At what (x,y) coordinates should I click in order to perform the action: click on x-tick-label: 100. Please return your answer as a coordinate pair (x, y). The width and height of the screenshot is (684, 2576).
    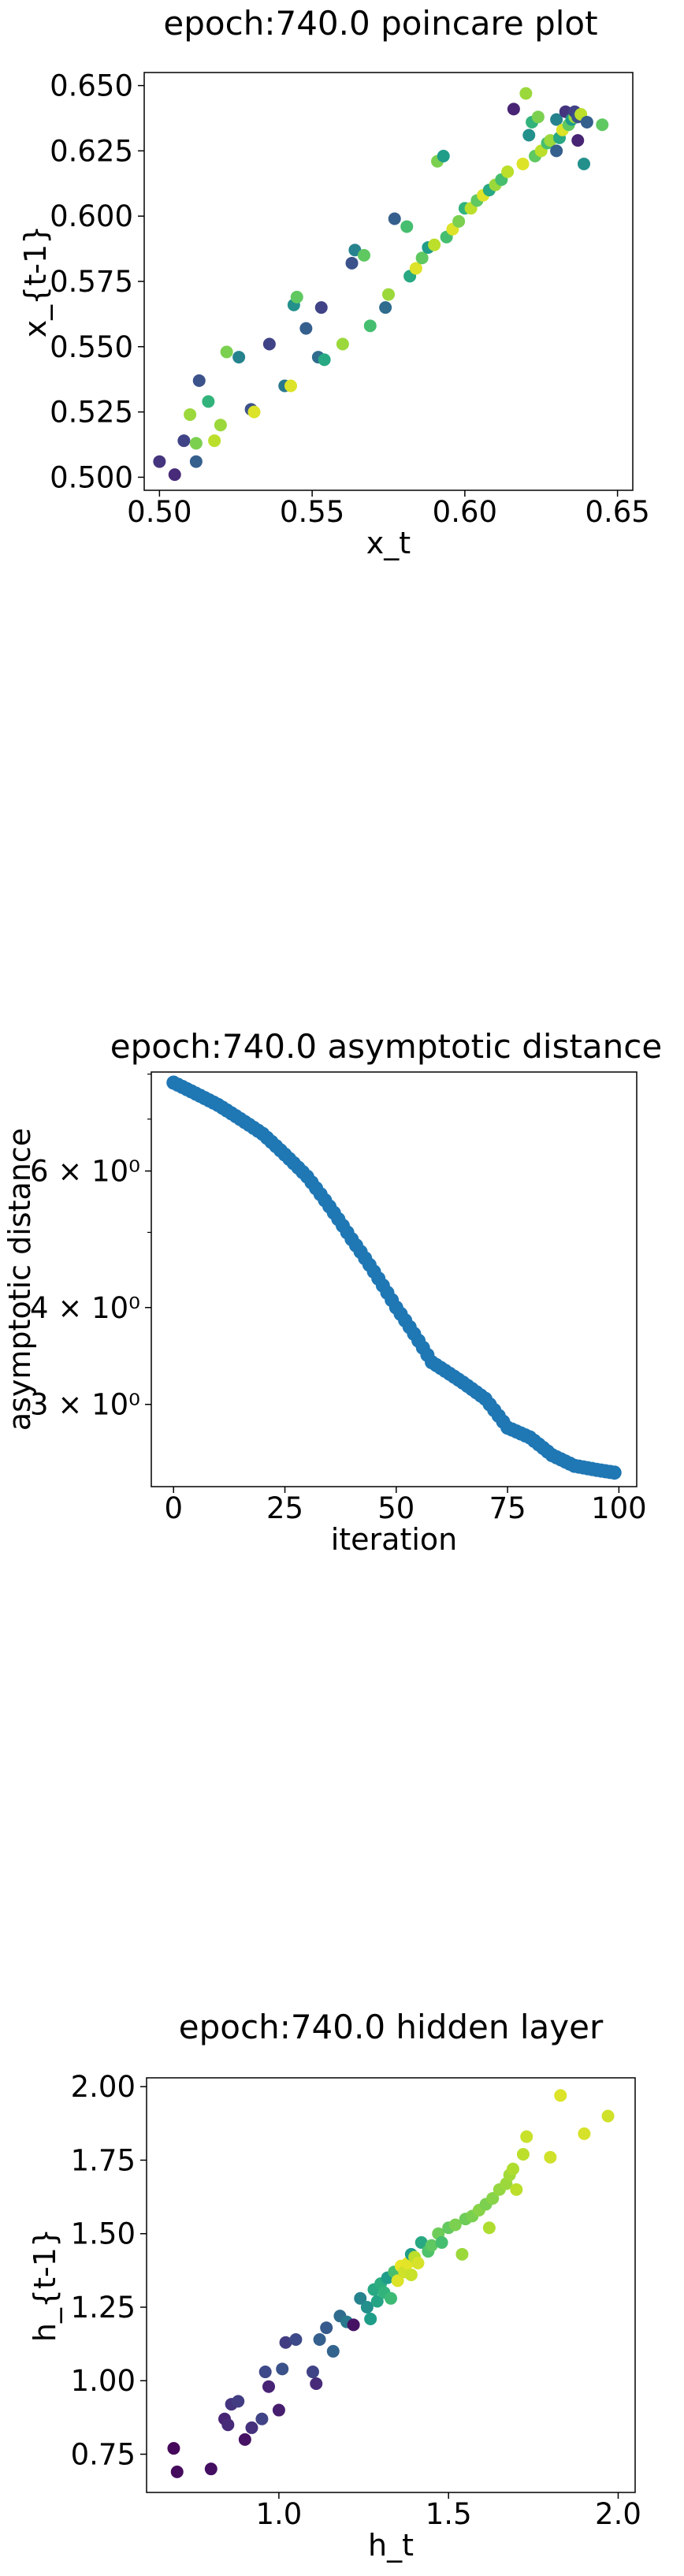
    Looking at the image, I should click on (619, 1508).